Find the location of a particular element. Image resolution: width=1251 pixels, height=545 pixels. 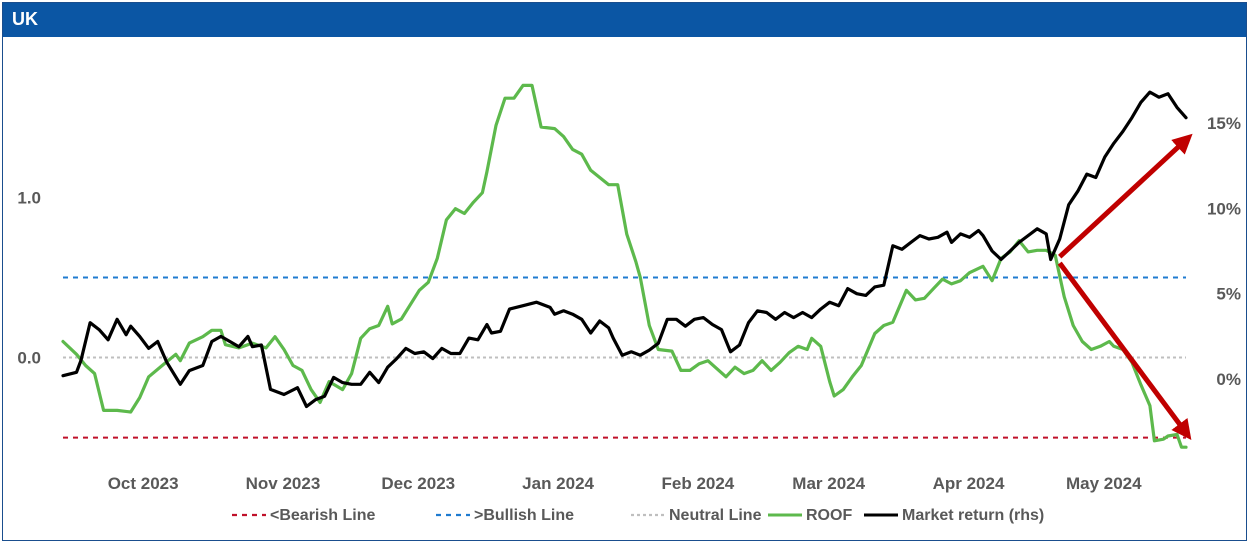

title-bar: UK is located at coordinates (624, 20).